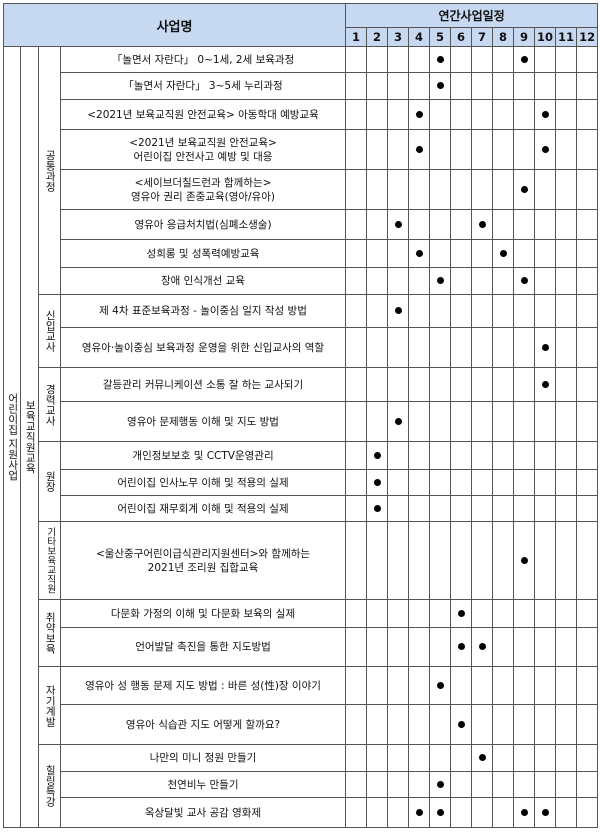 The width and height of the screenshot is (600, 833). I want to click on course-row: <2021년 보육교직원 안전교육> 아동학대 예방교육, so click(301, 114).